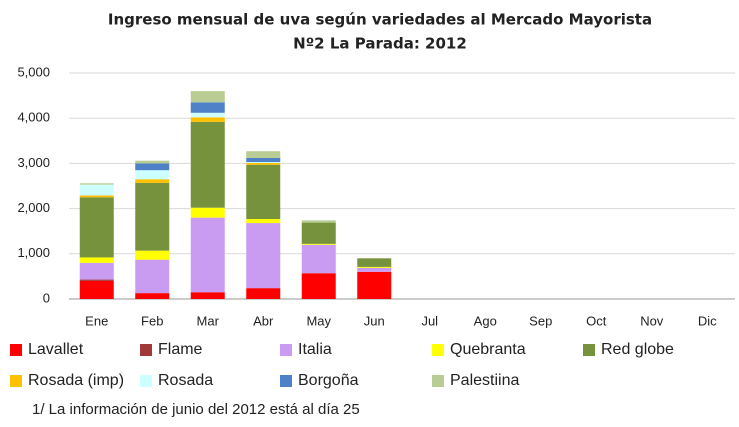  I want to click on legend-label: Rosada, so click(185, 380).